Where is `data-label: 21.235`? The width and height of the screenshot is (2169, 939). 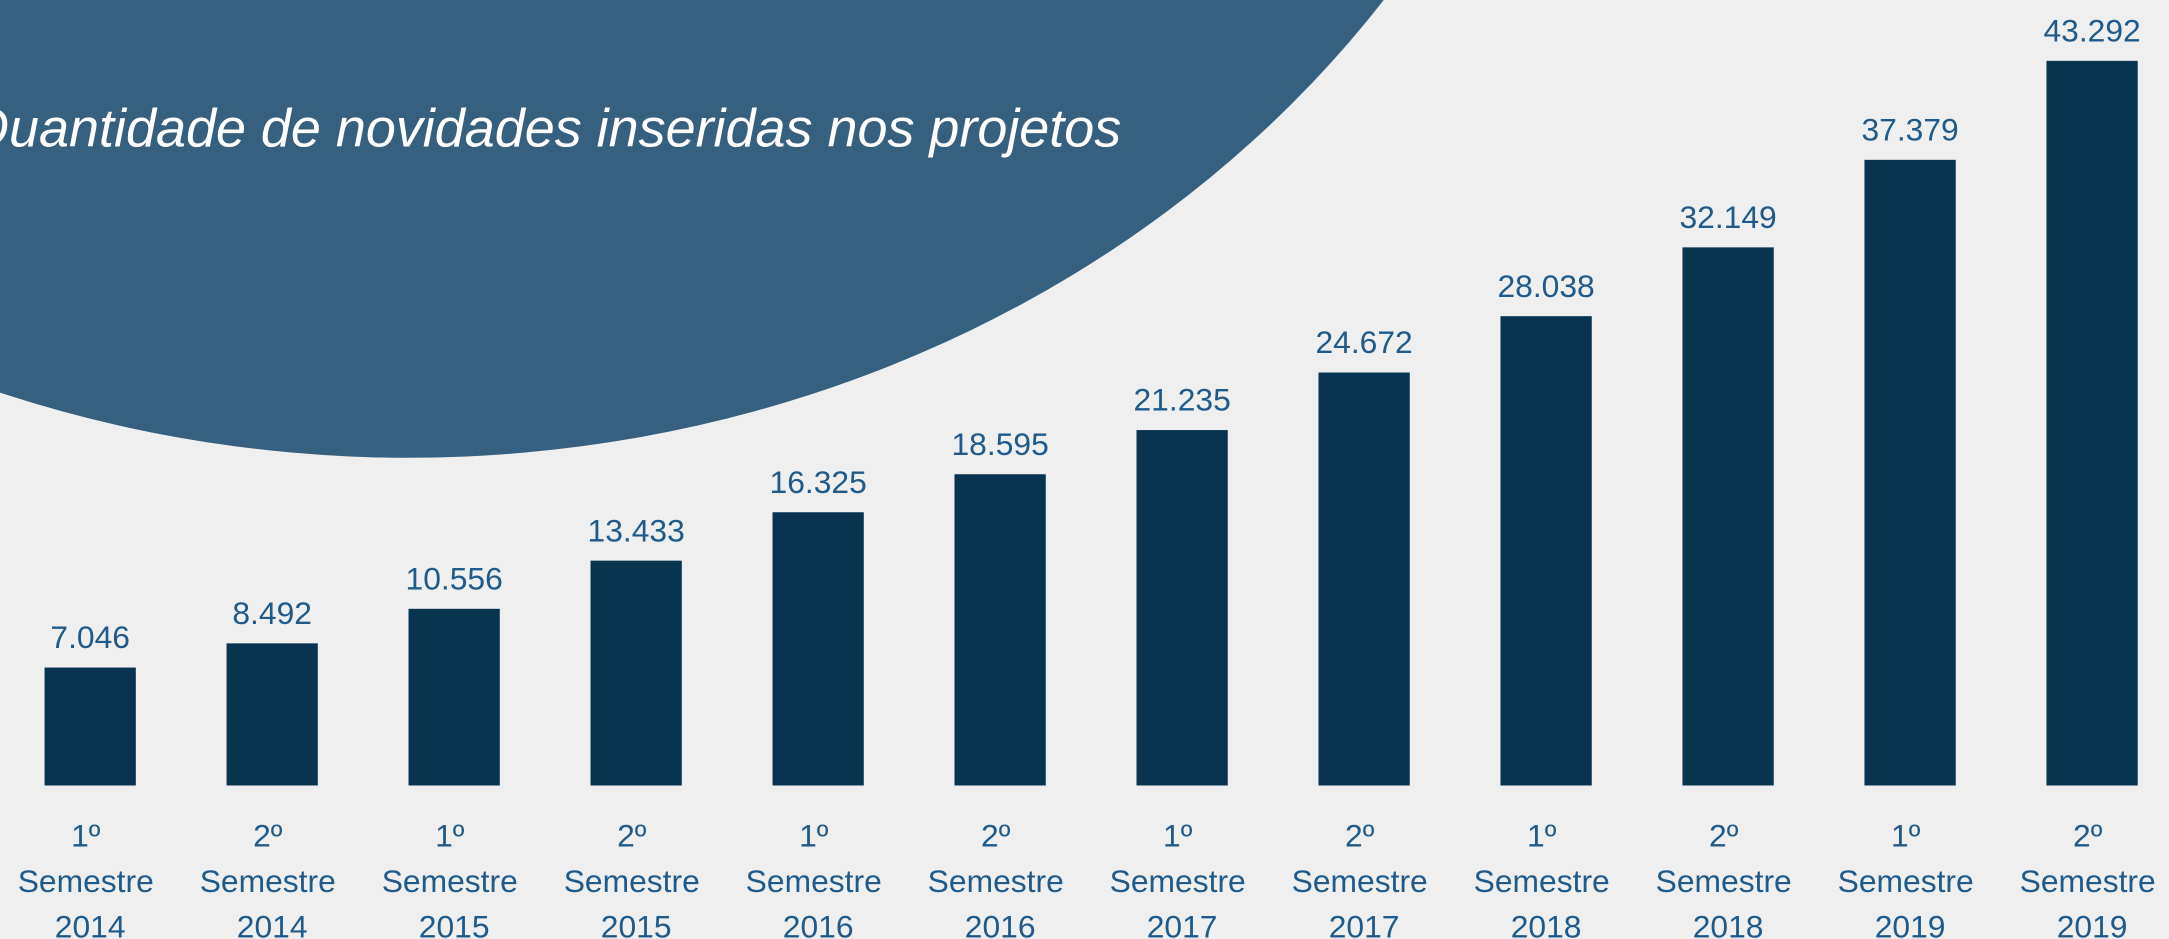
data-label: 21.235 is located at coordinates (1182, 400).